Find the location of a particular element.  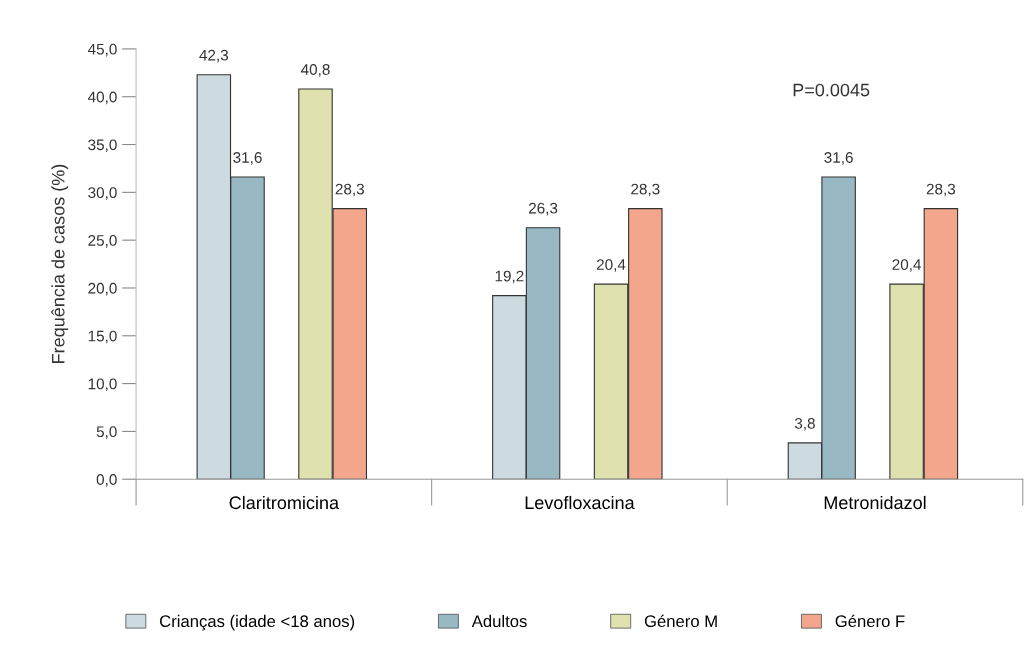

data-label: 26,3 is located at coordinates (543, 209).